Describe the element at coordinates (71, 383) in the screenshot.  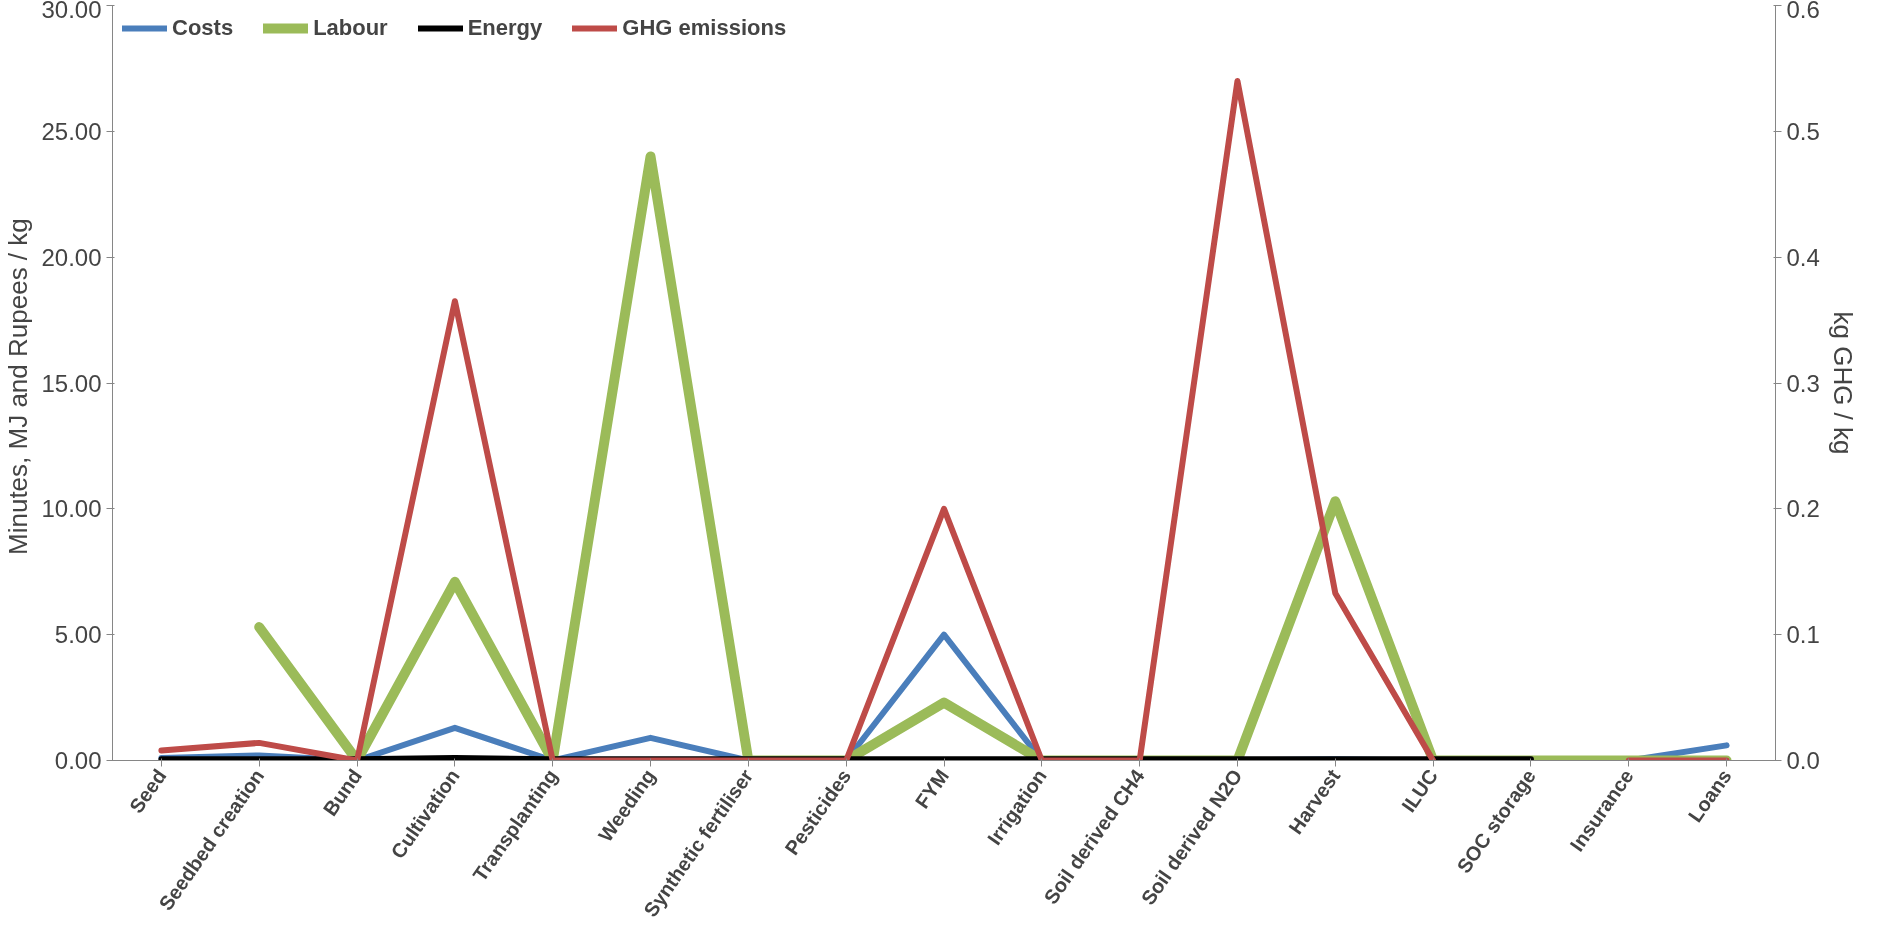
I see `y-tick-label: 15.00` at that location.